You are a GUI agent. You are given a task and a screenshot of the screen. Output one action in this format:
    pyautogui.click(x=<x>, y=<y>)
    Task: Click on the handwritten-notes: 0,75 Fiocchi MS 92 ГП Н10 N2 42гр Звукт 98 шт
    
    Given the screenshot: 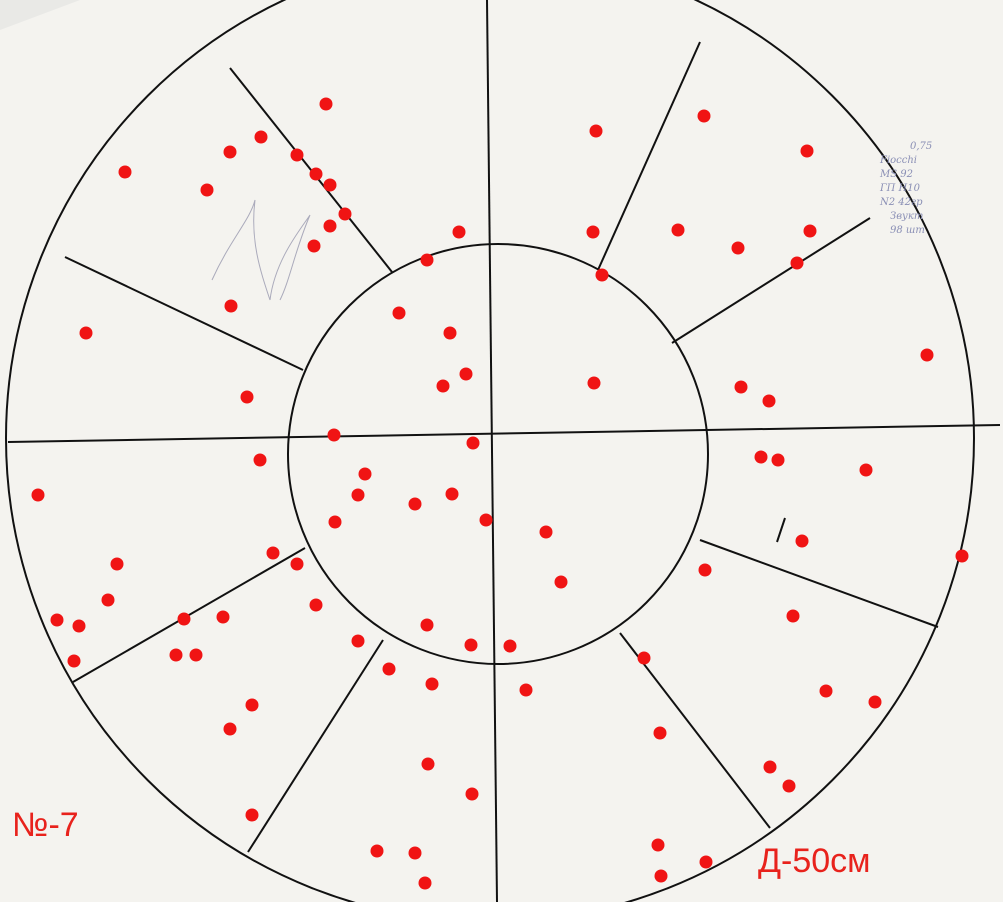 What is the action you would take?
    pyautogui.click(x=906, y=189)
    